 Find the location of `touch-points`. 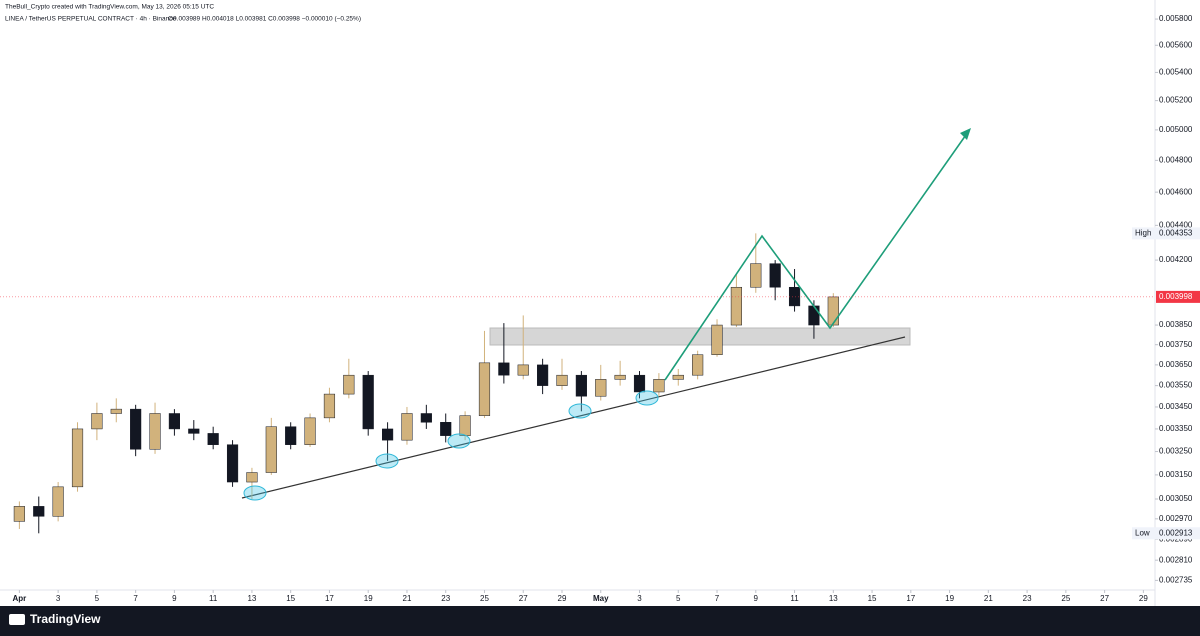

touch-points is located at coordinates (451, 445).